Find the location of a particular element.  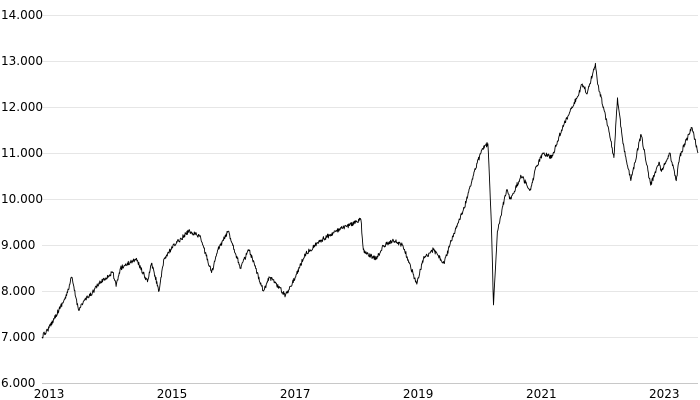

y-tick-label: 9.000 is located at coordinates (18, 245).